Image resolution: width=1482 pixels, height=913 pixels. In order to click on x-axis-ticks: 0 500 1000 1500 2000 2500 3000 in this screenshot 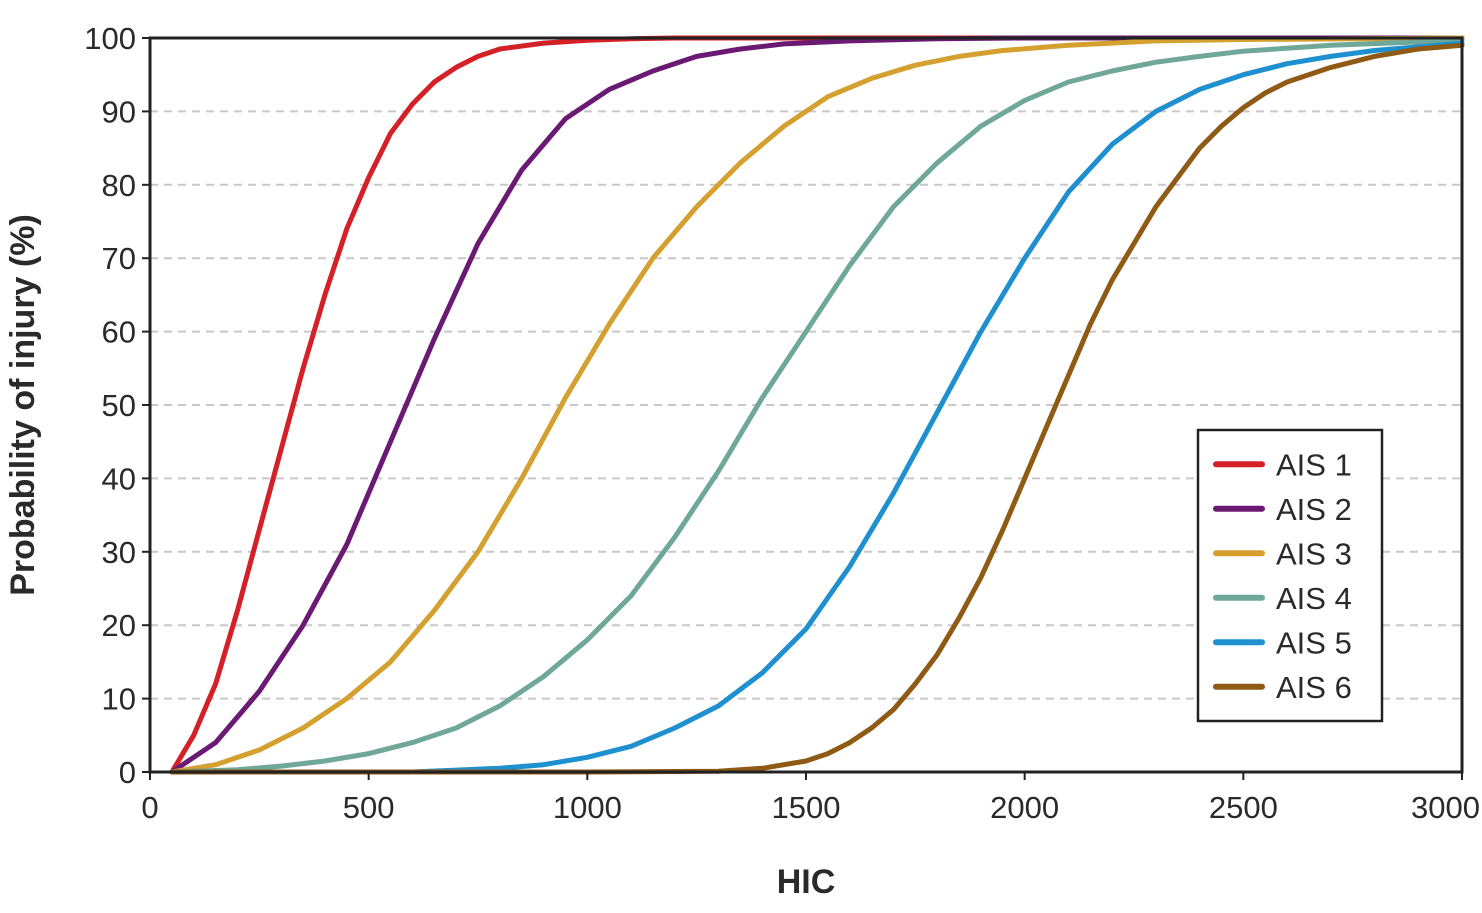, I will do `click(810, 798)`.